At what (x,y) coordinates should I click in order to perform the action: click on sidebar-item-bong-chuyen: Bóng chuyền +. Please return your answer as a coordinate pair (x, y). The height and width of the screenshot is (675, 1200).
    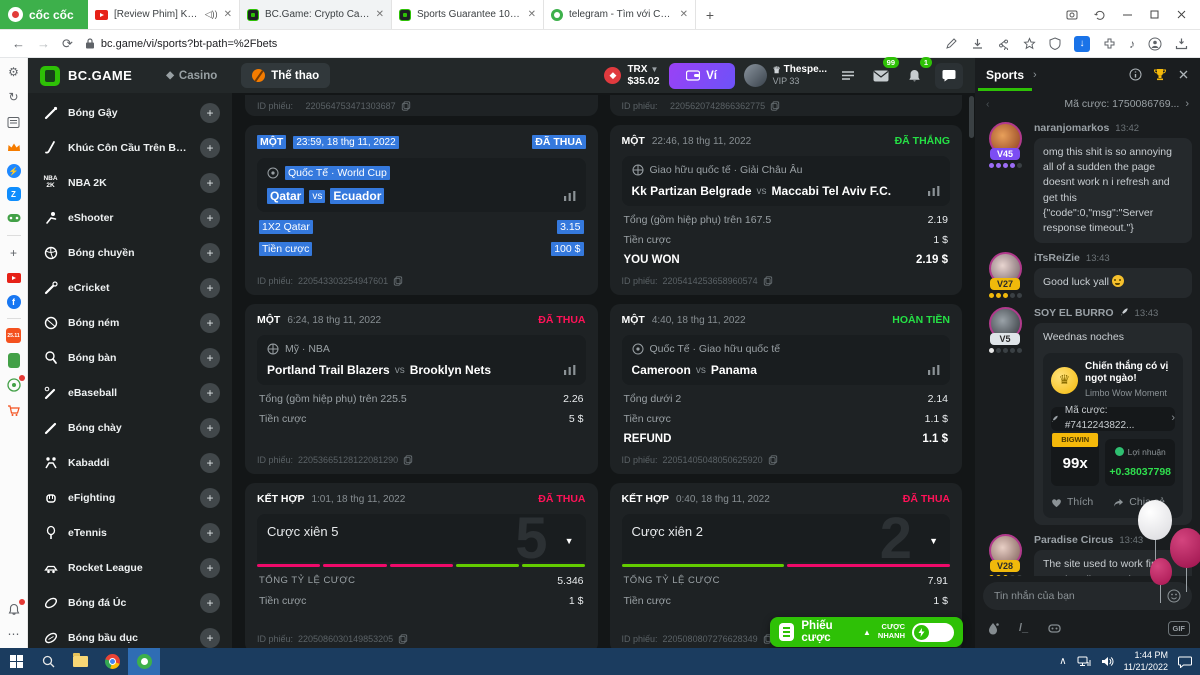
    Looking at the image, I should click on (130, 252).